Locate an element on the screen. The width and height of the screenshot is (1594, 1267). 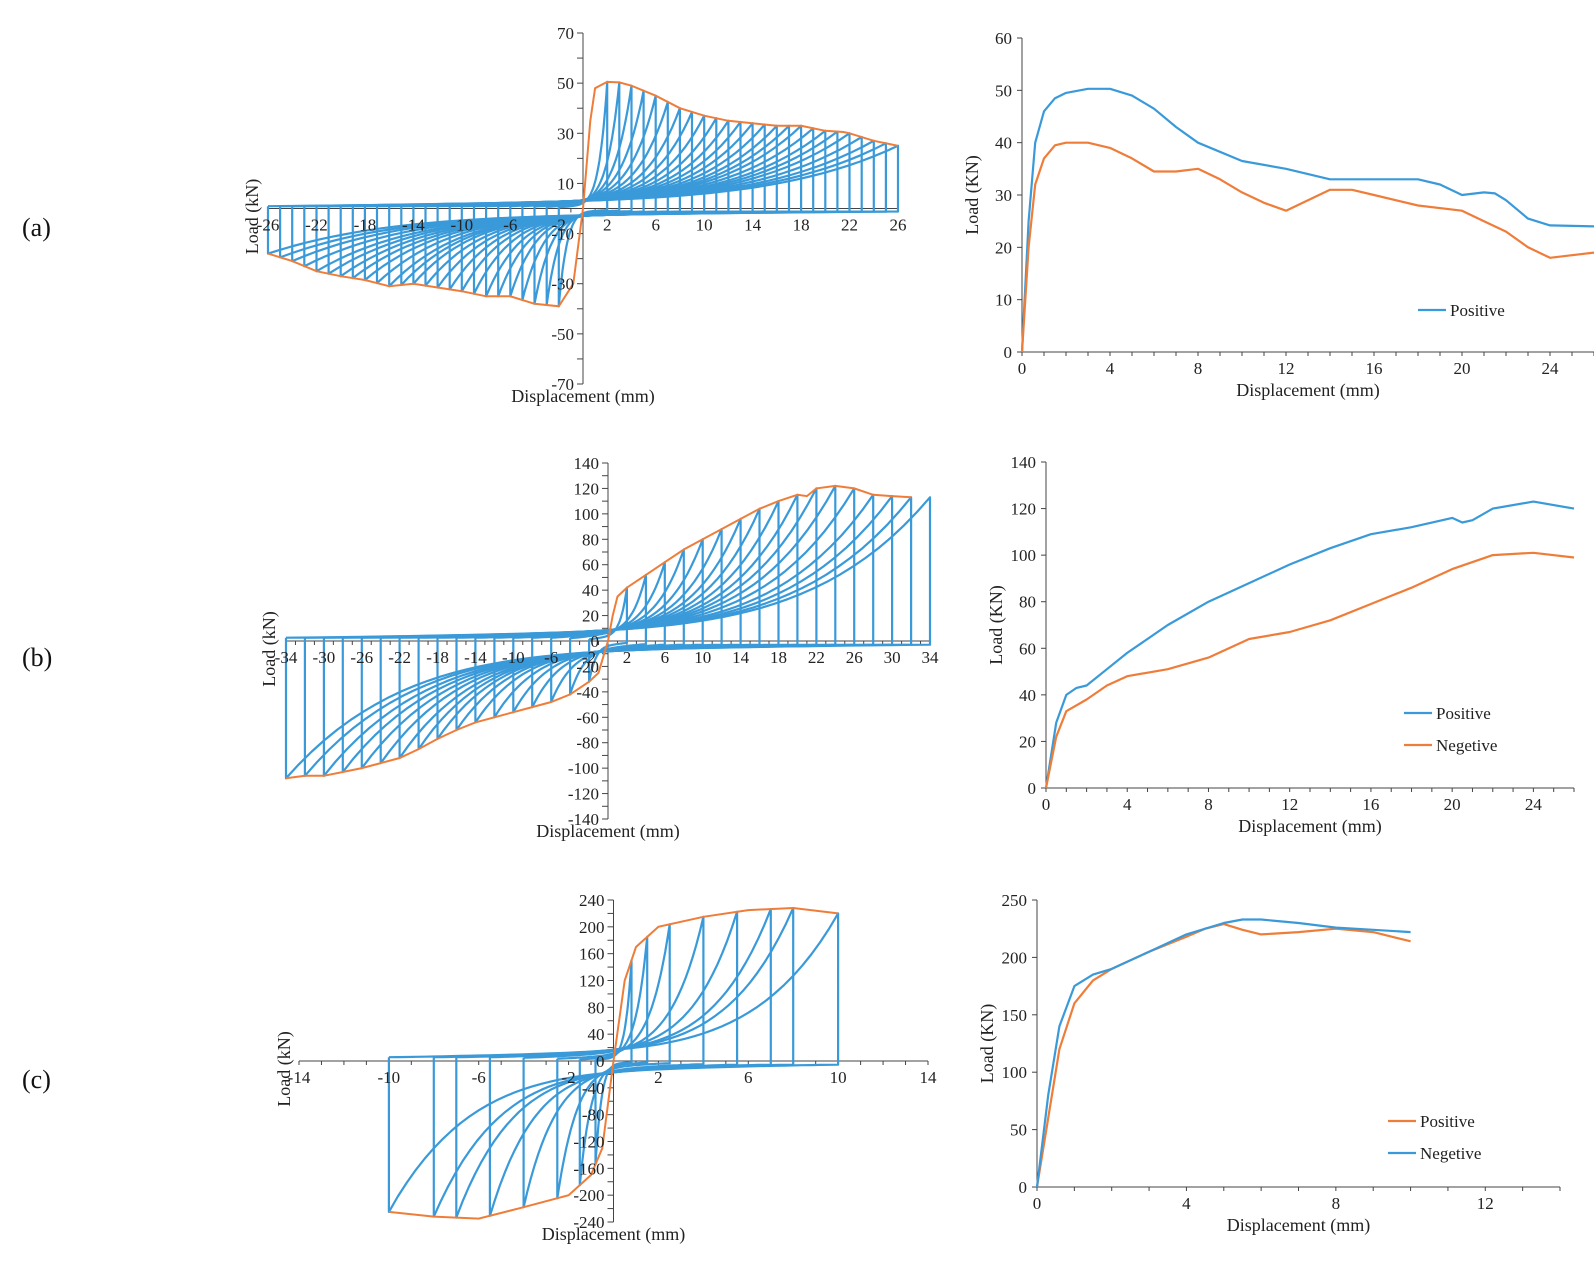
x-tick-label: -22 is located at coordinates (316, 225).